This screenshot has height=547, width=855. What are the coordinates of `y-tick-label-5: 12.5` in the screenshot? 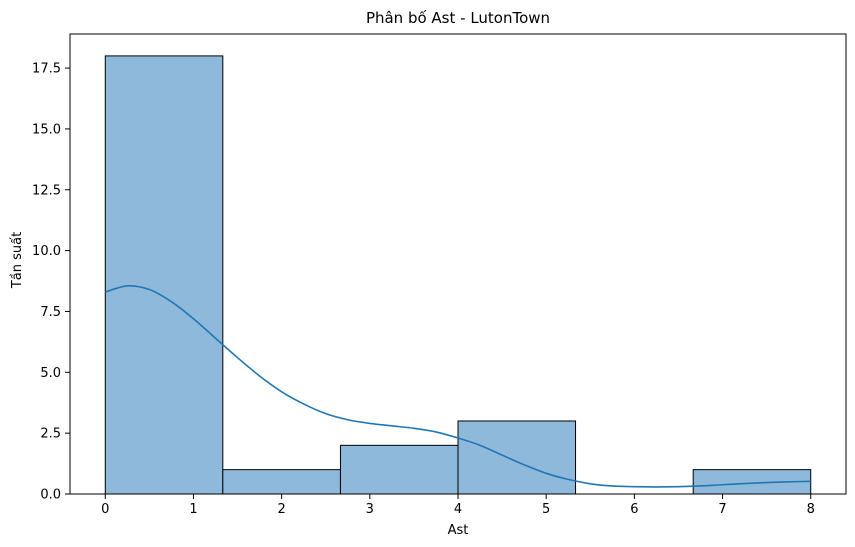 It's located at (46, 190).